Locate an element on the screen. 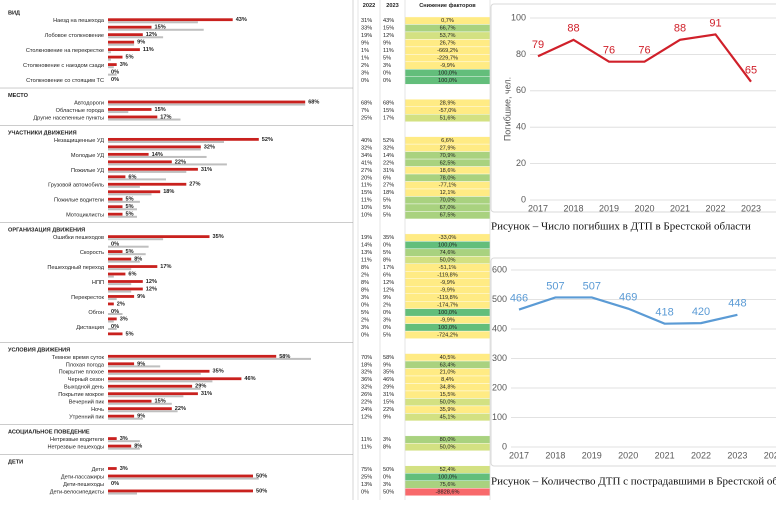  table-cell: 70,0% is located at coordinates (448, 201).